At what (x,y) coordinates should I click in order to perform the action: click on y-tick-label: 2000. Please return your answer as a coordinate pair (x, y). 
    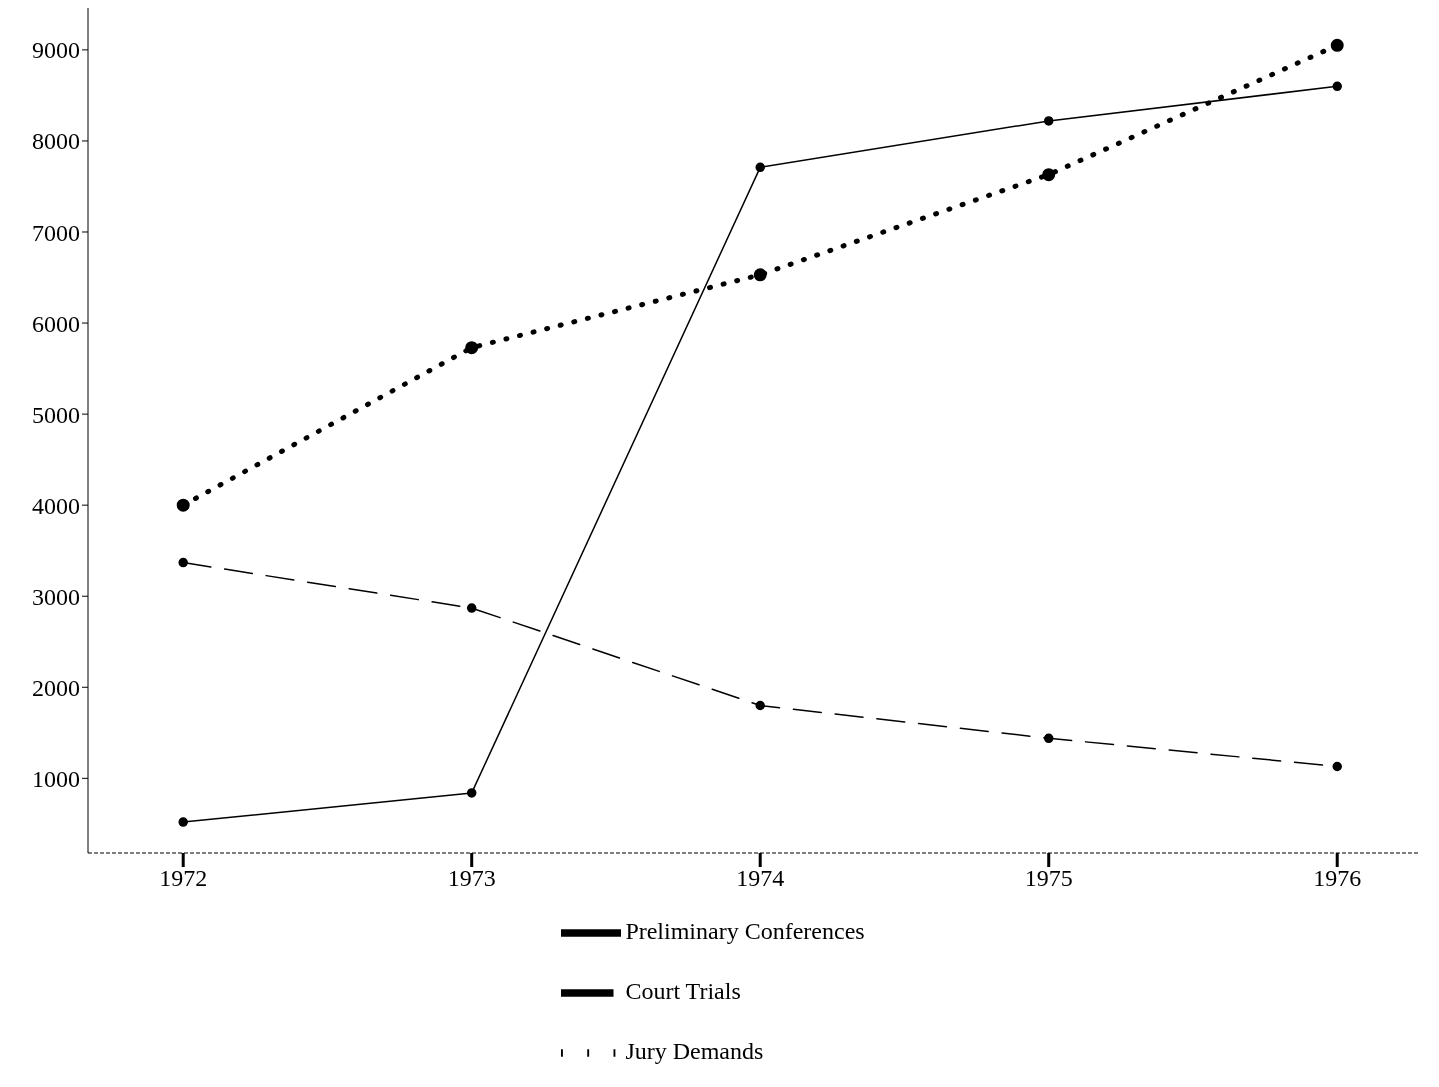
    Looking at the image, I should click on (56, 687).